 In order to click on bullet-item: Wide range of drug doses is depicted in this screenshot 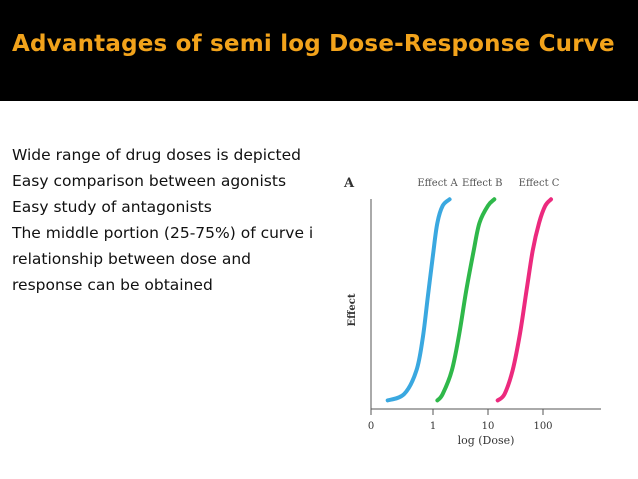, I will do `click(156, 155)`.